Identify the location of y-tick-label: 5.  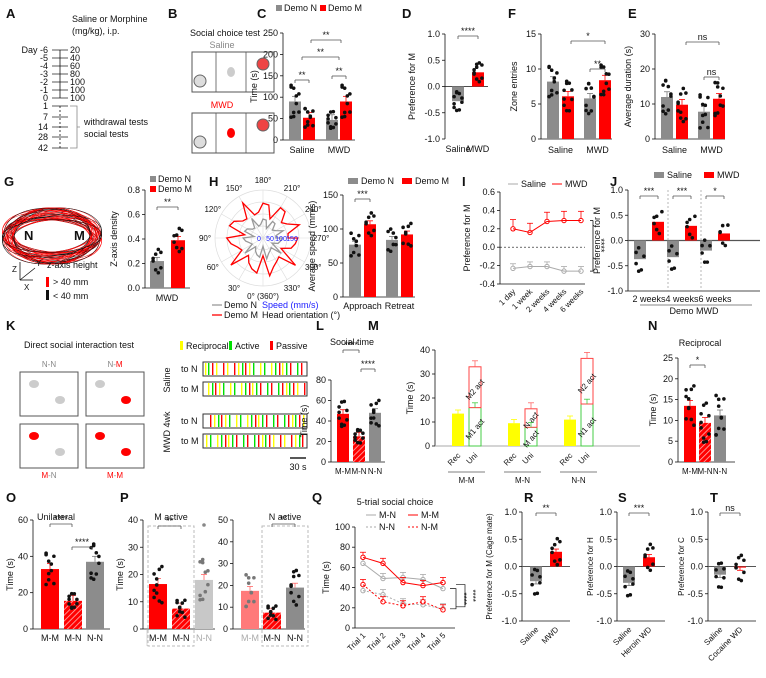
(670, 441).